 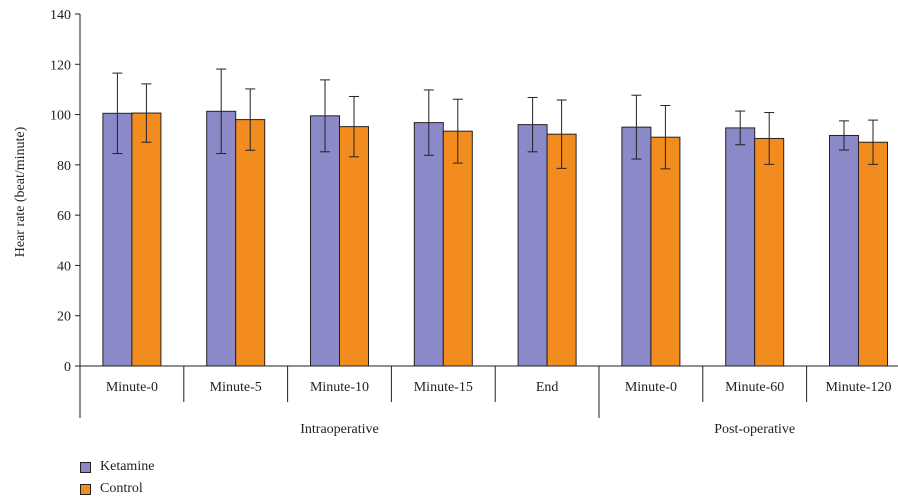 I want to click on y-tick-label: 40, so click(x=64, y=266).